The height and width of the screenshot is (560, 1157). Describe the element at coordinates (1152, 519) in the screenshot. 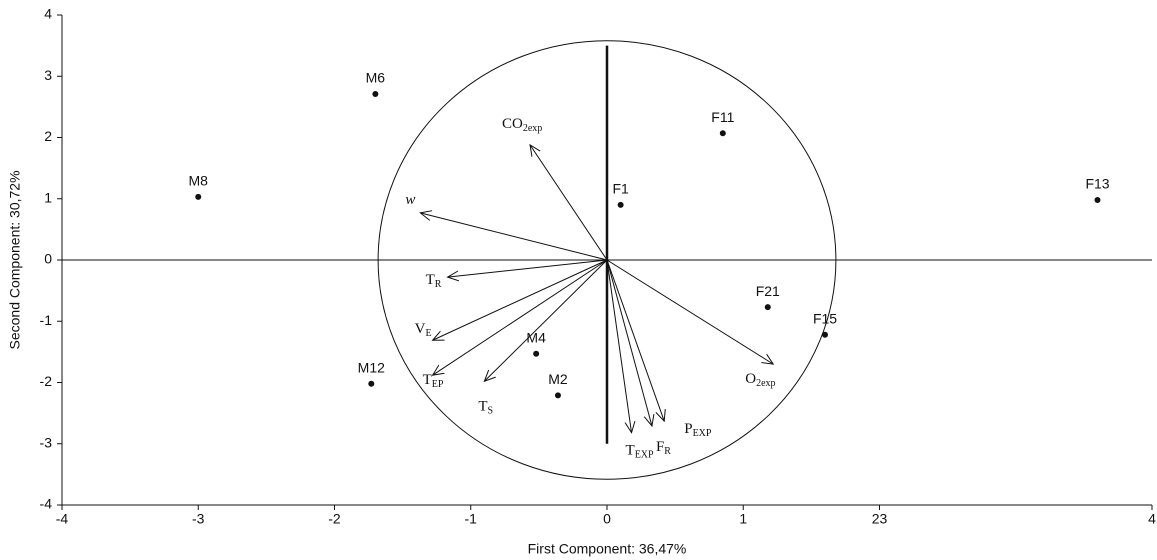

I see `x-tick-label: 4` at that location.